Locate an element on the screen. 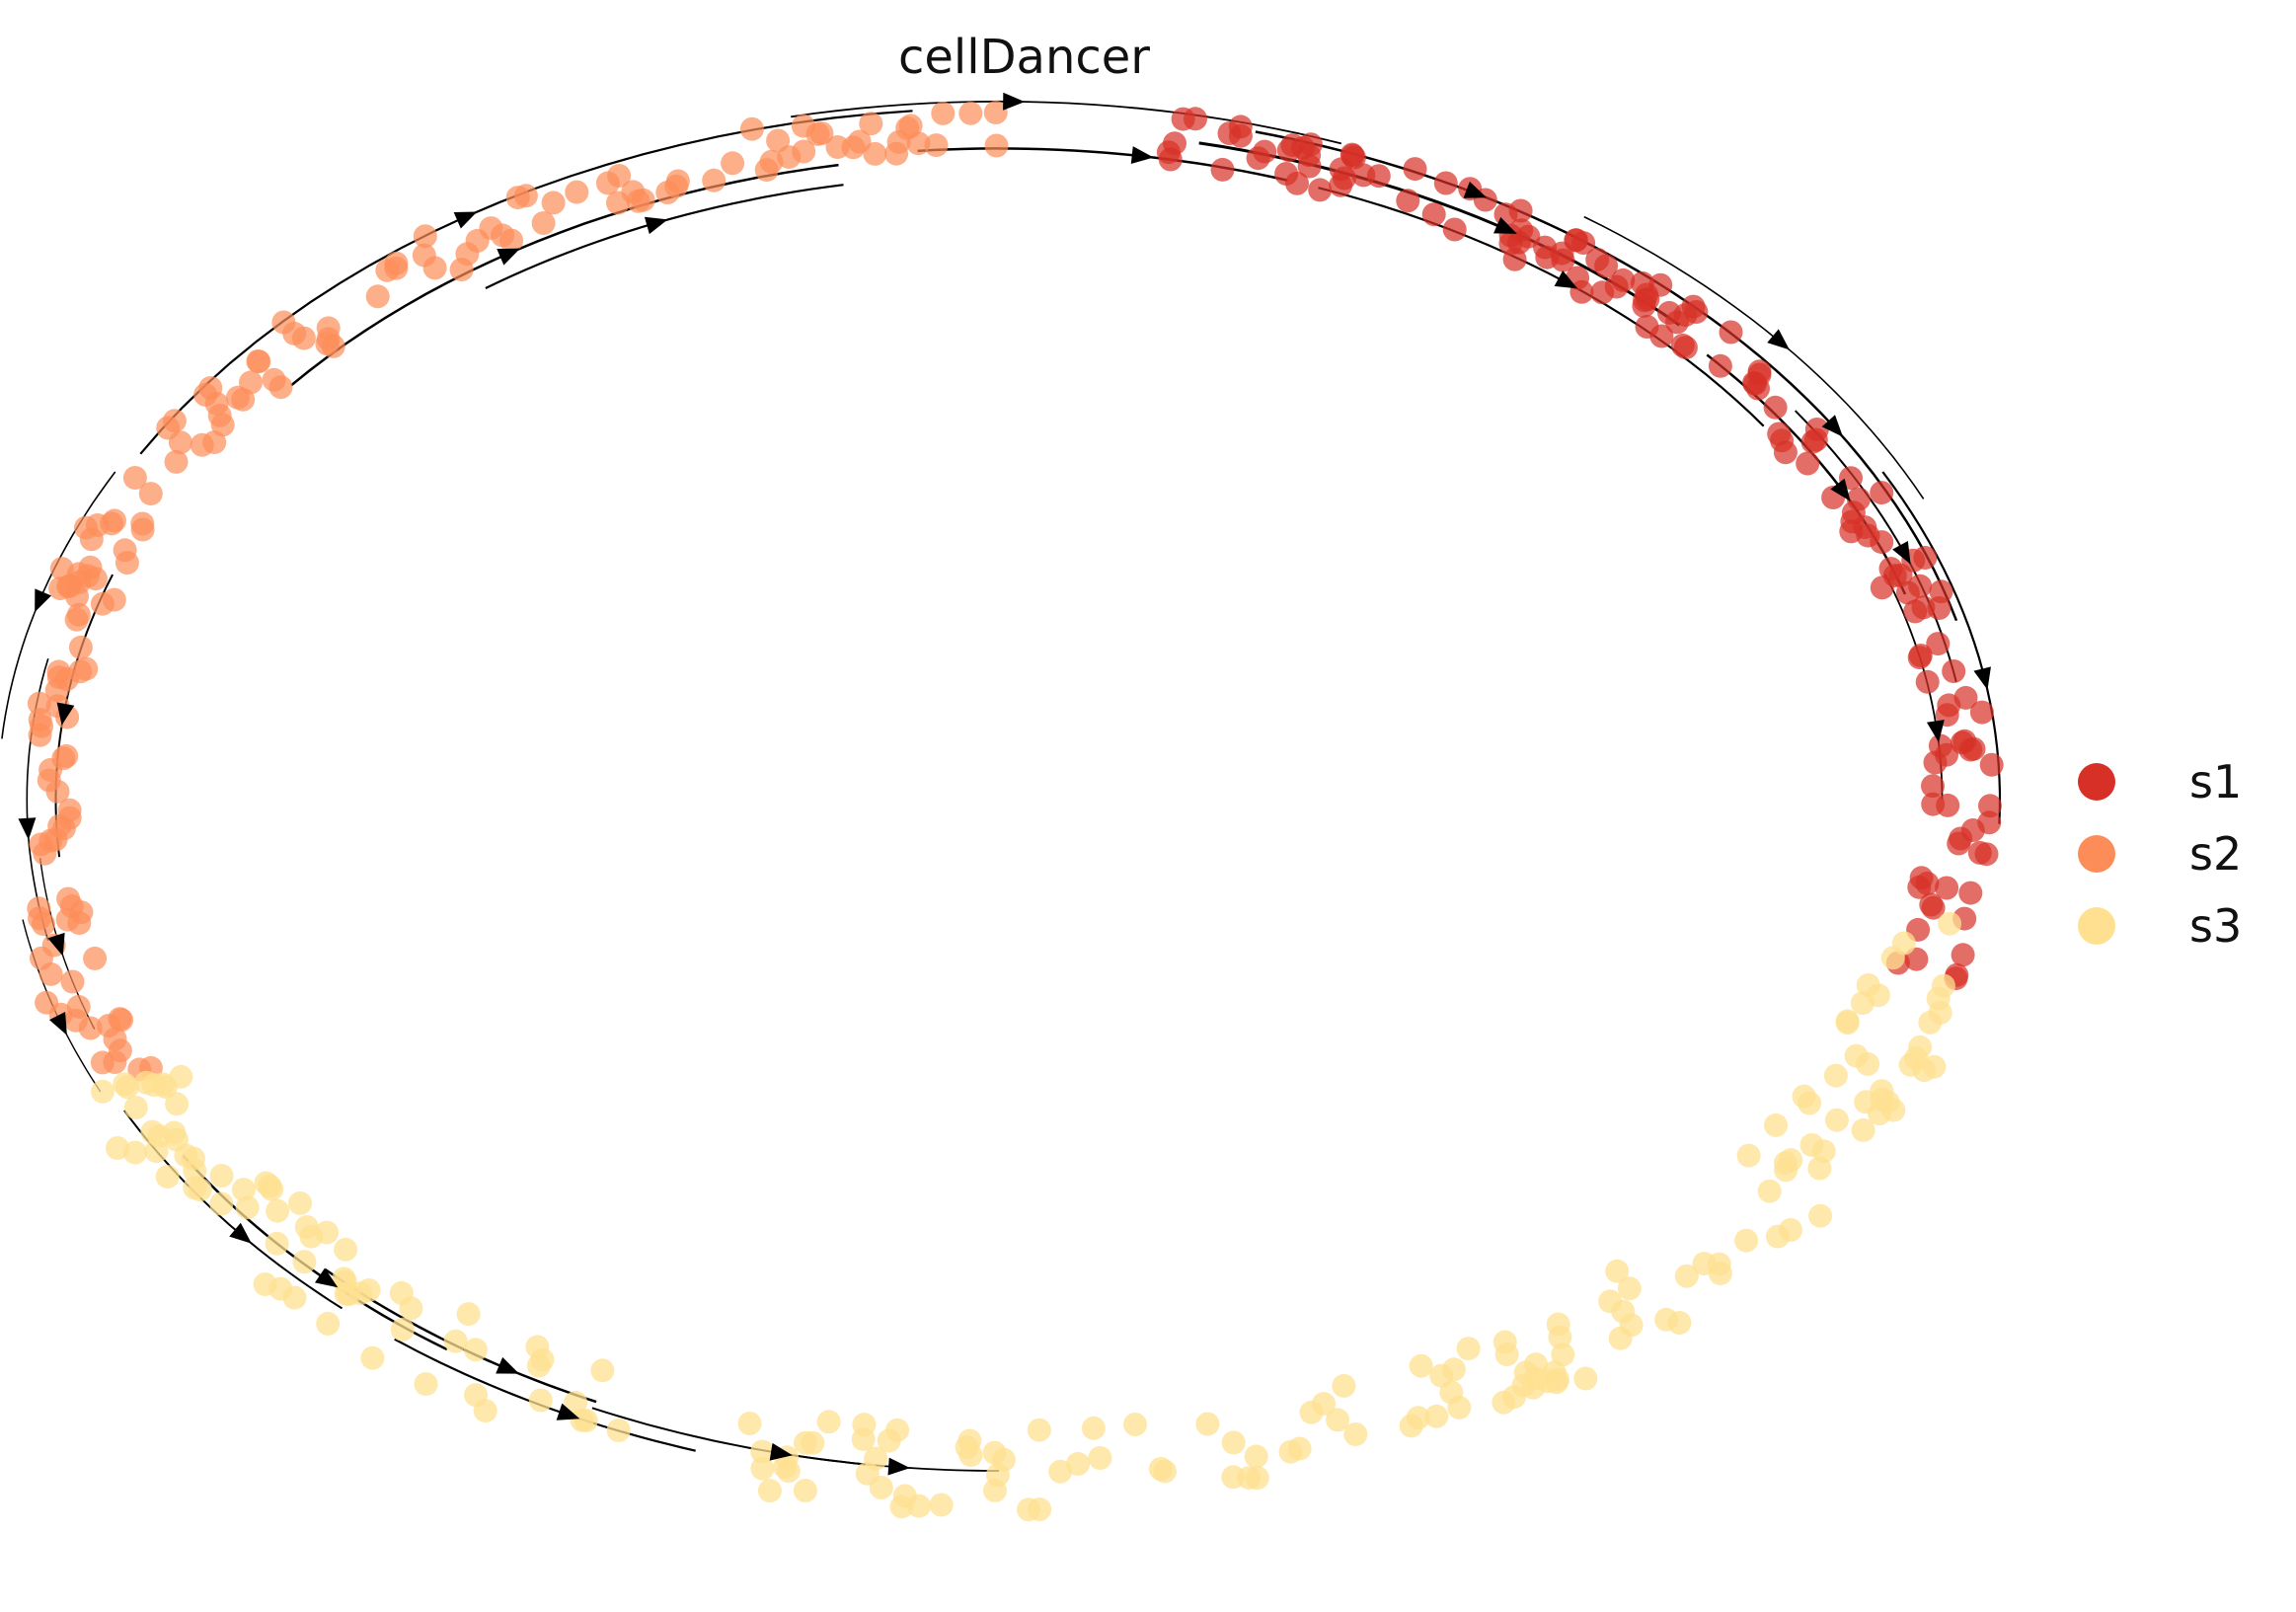 This screenshot has width=2296, height=1612. legend-item-s3: s3 is located at coordinates (2160, 925).